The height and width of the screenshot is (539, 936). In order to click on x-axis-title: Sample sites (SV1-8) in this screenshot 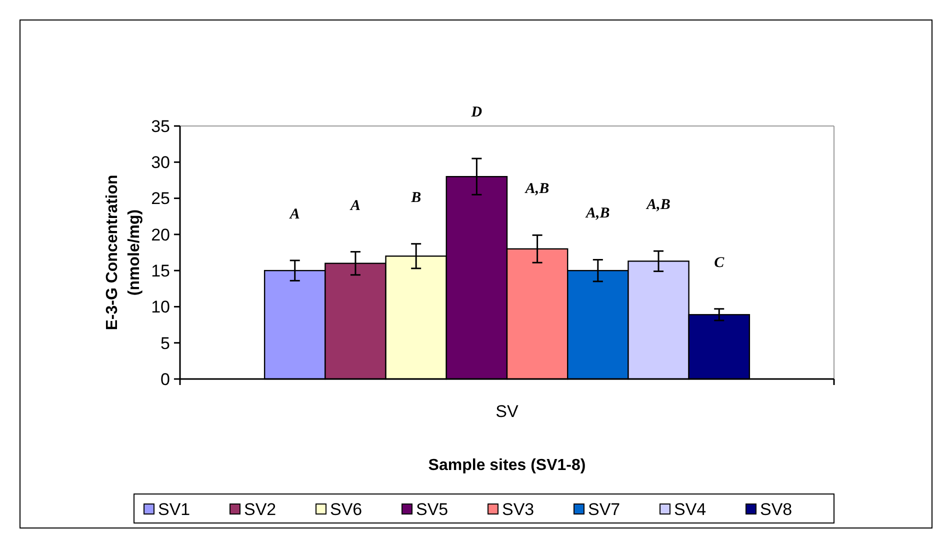, I will do `click(507, 465)`.